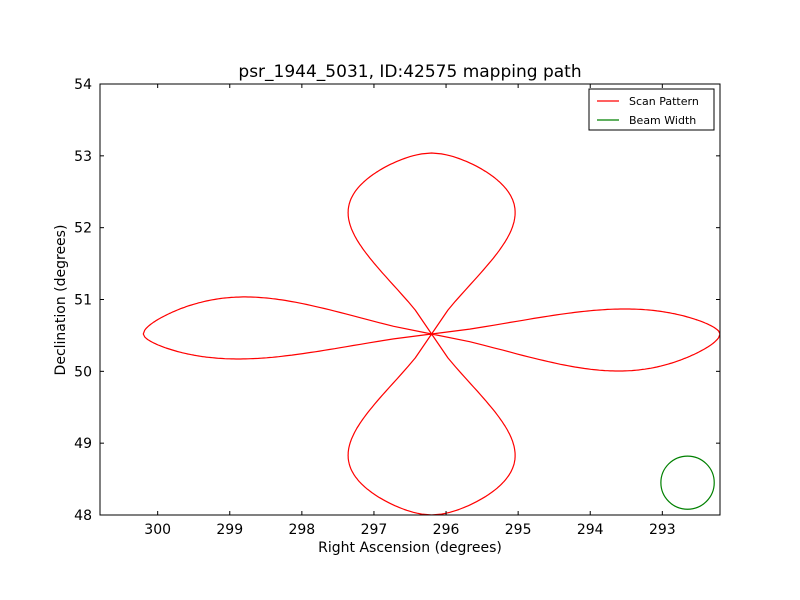 This screenshot has height=600, width=800. What do you see at coordinates (374, 530) in the screenshot?
I see `x-tick-label: 297` at bounding box center [374, 530].